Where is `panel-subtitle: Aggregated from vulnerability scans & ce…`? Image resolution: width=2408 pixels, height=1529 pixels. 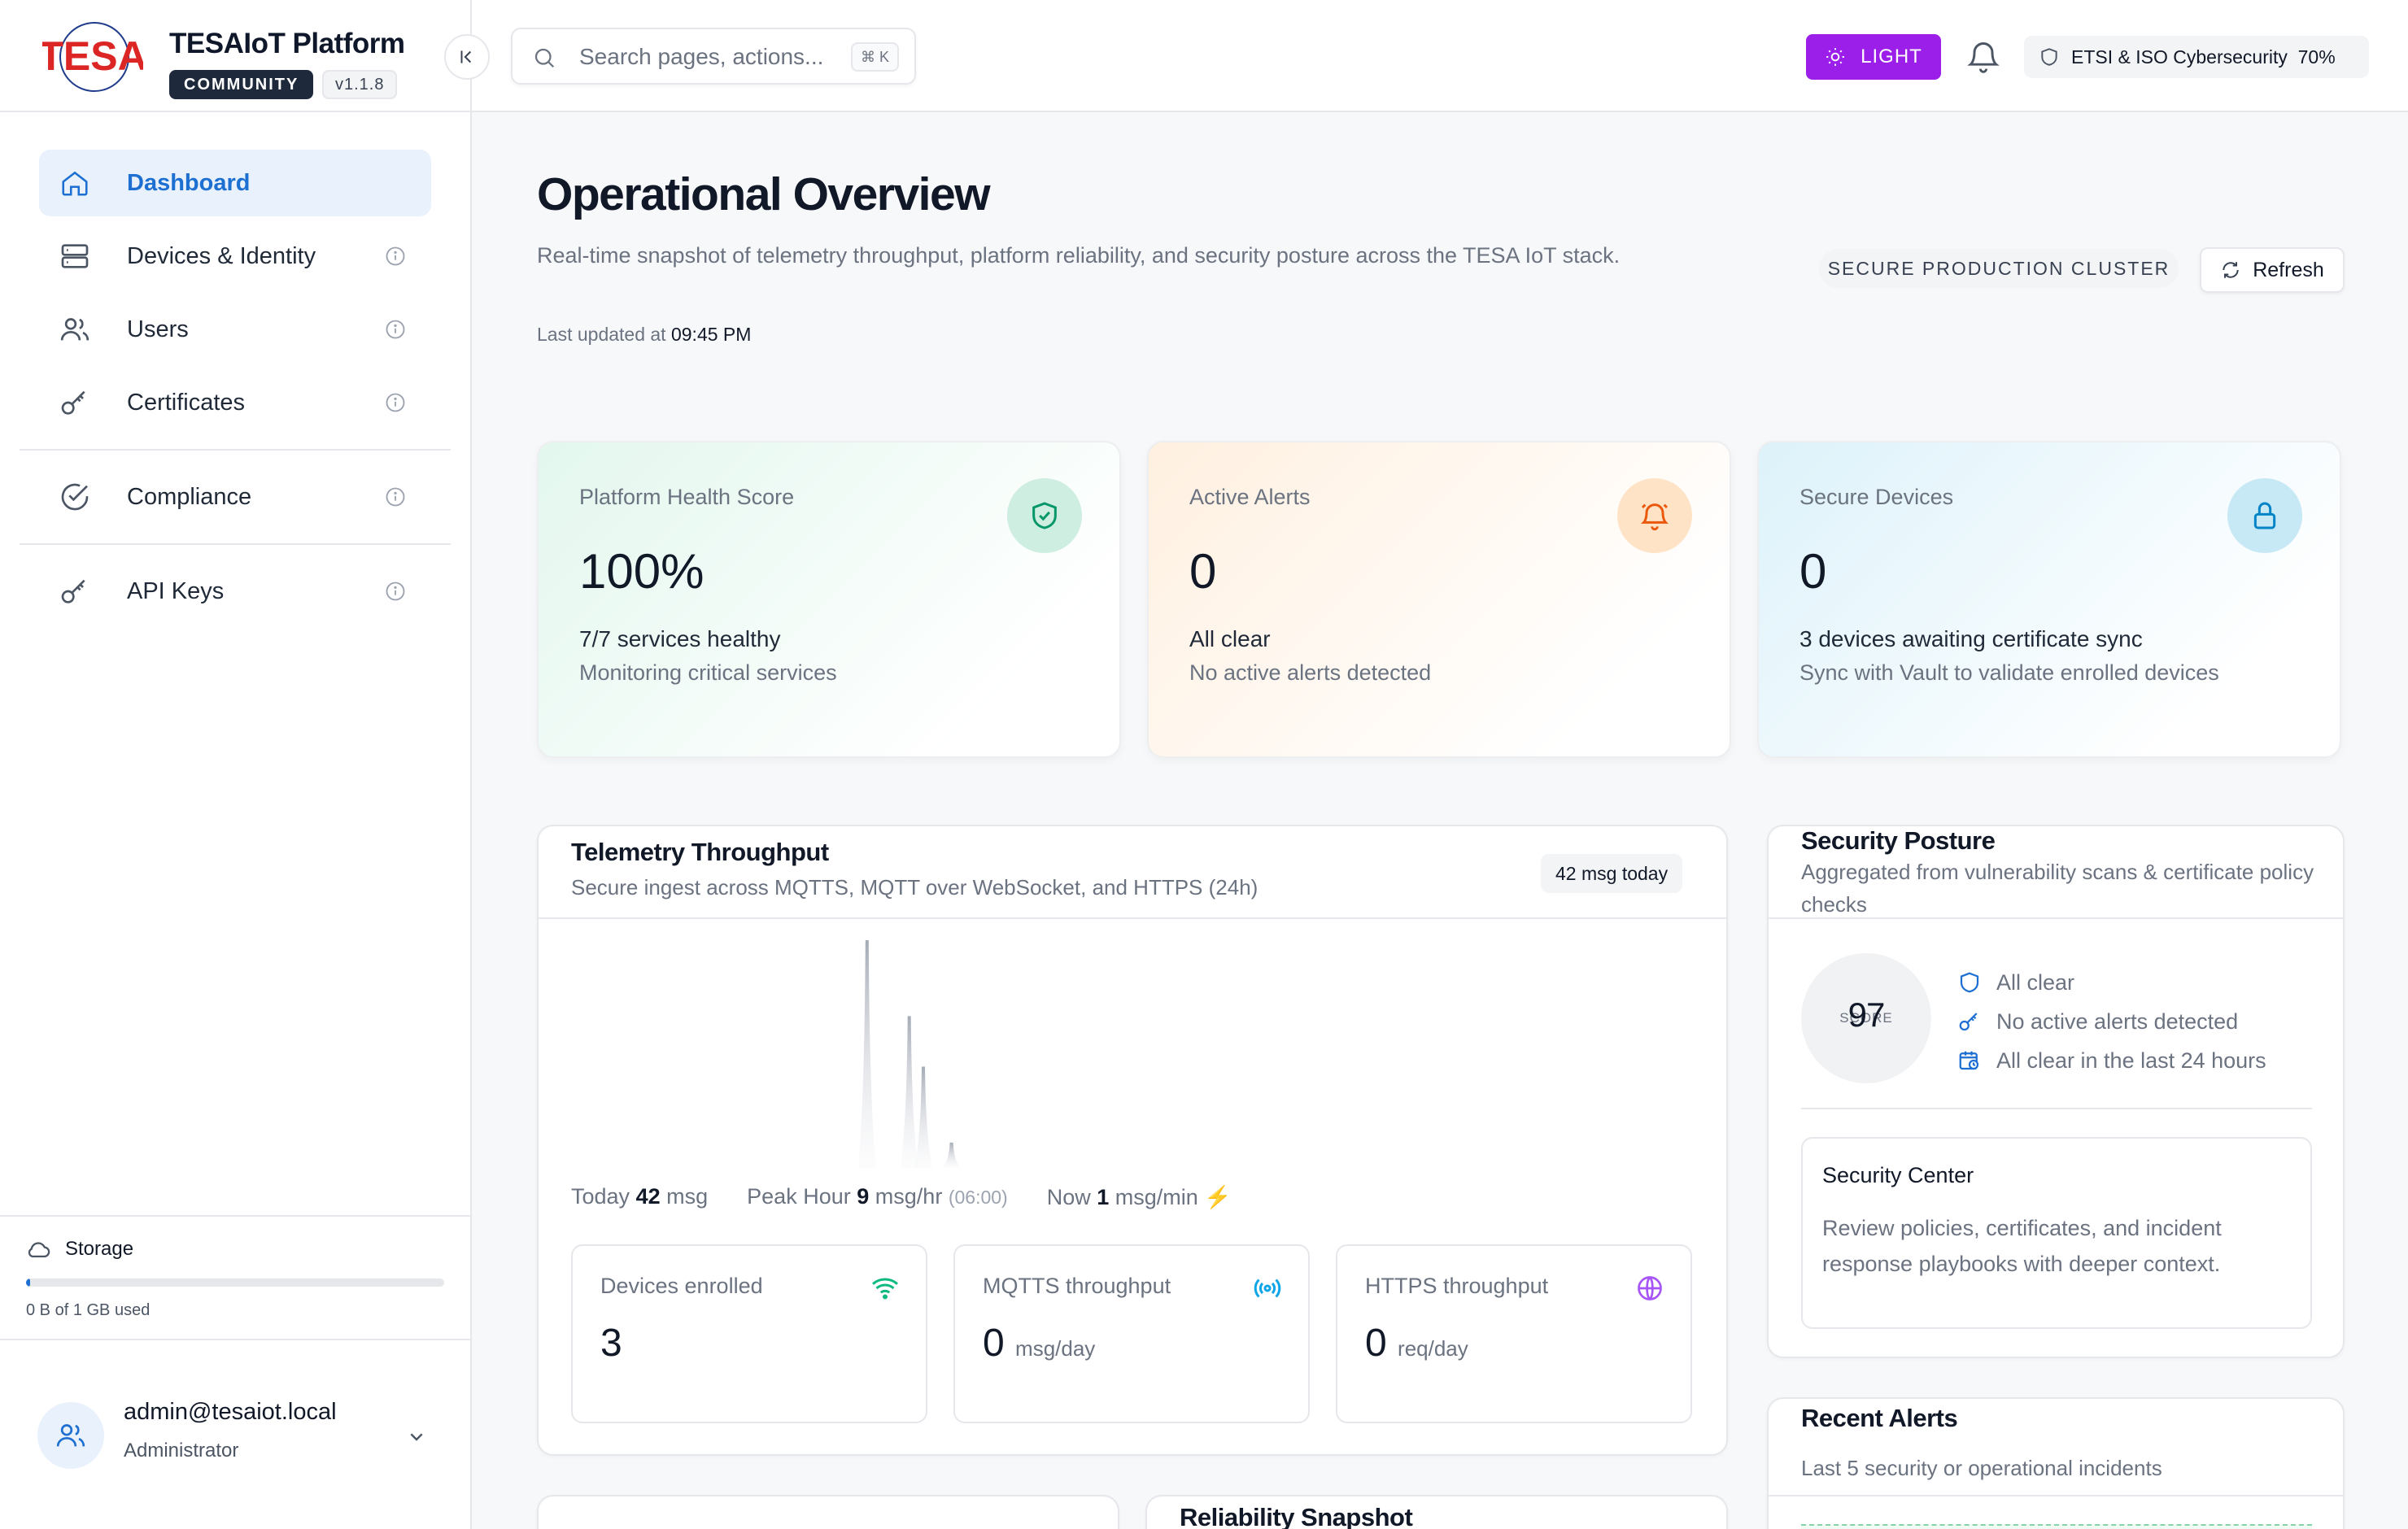
panel-subtitle: Aggregated from vulnerability scans & ce… is located at coordinates (2057, 888).